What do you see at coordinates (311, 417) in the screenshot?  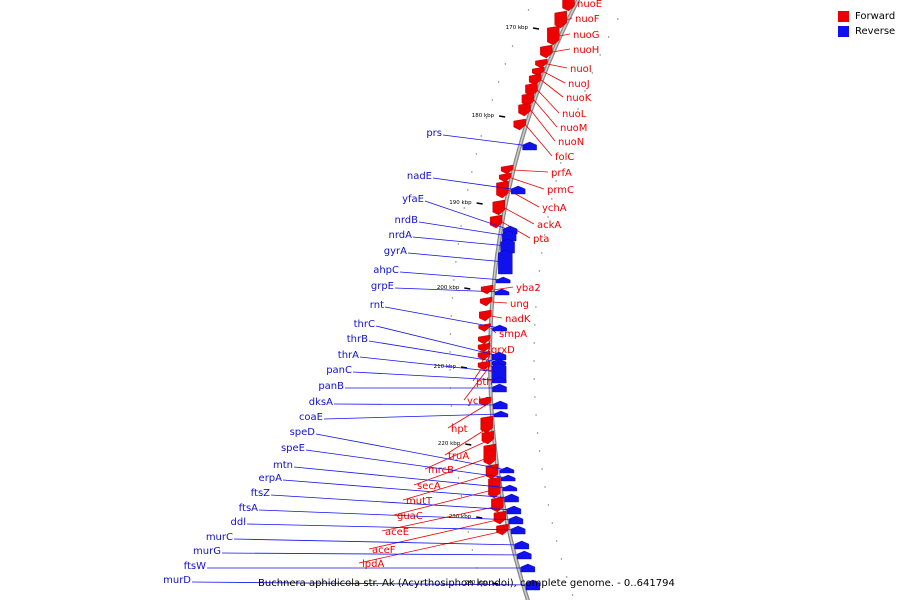 I see `reverse-label-coaE: coaE` at bounding box center [311, 417].